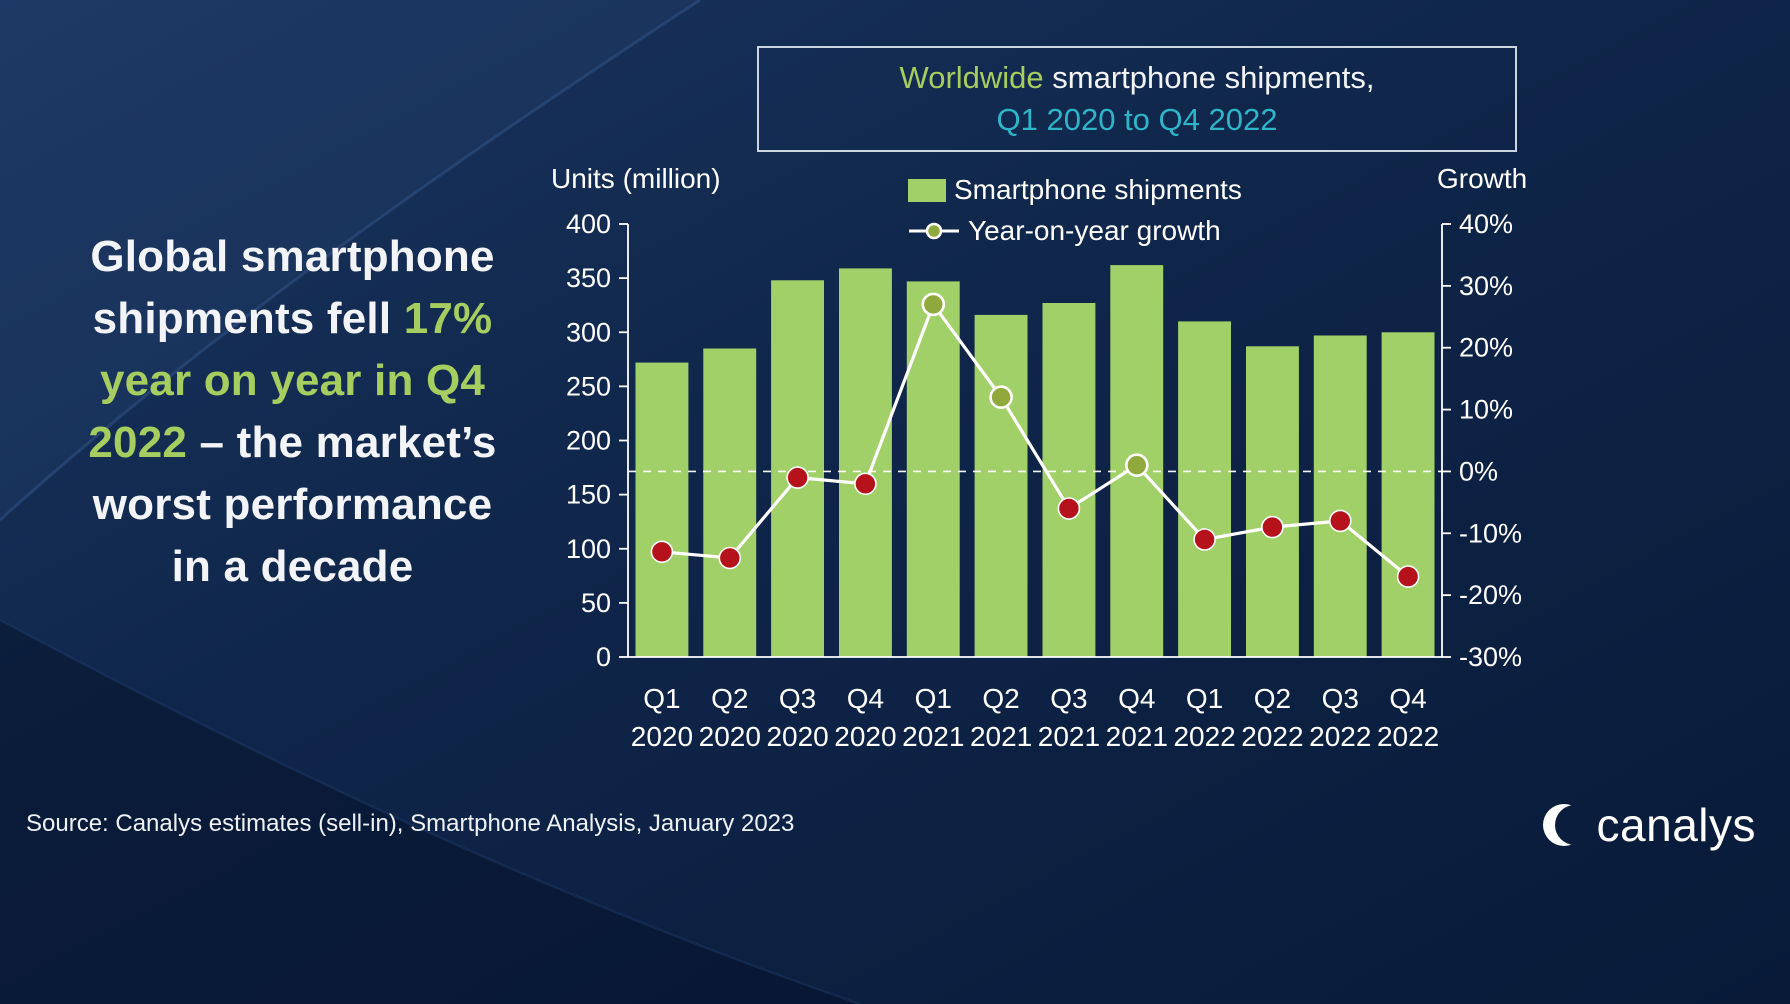 The height and width of the screenshot is (1004, 1790). I want to click on growth-marker-q3-2021, so click(1069, 508).